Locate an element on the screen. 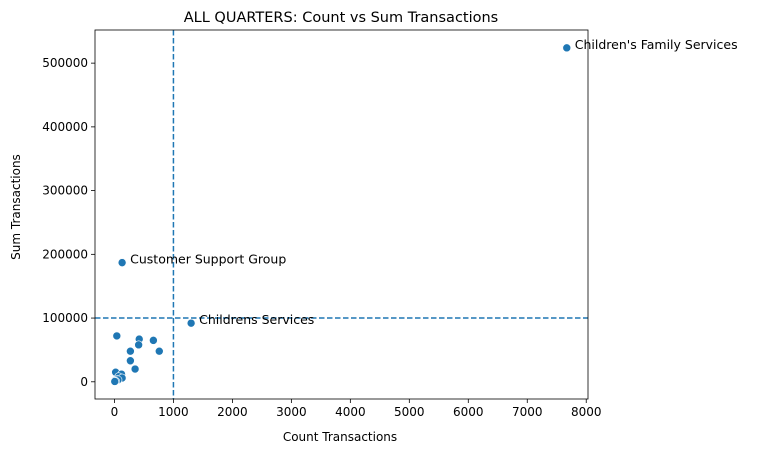 This screenshot has height=453, width=764. x-tick-label: 0 is located at coordinates (115, 412).